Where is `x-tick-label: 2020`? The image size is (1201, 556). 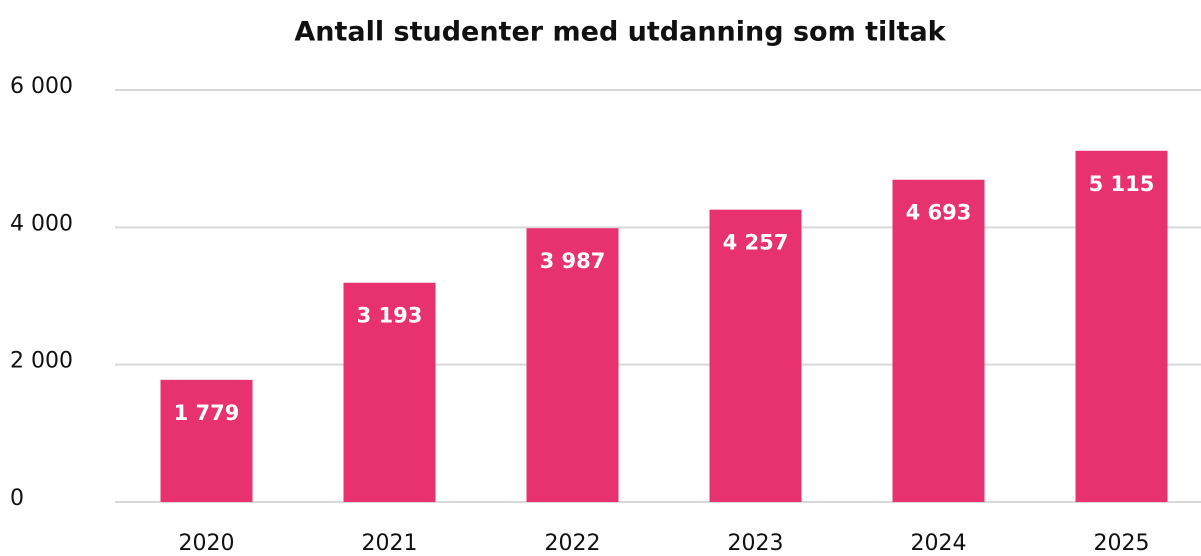 x-tick-label: 2020 is located at coordinates (207, 543).